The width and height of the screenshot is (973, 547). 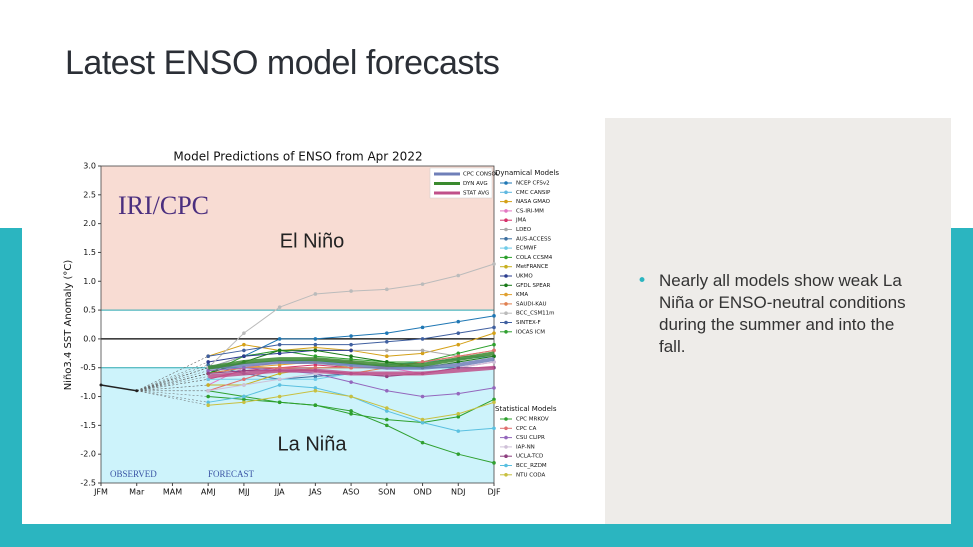 What do you see at coordinates (526, 429) in the screenshot?
I see `legend-label: CPC CA` at bounding box center [526, 429].